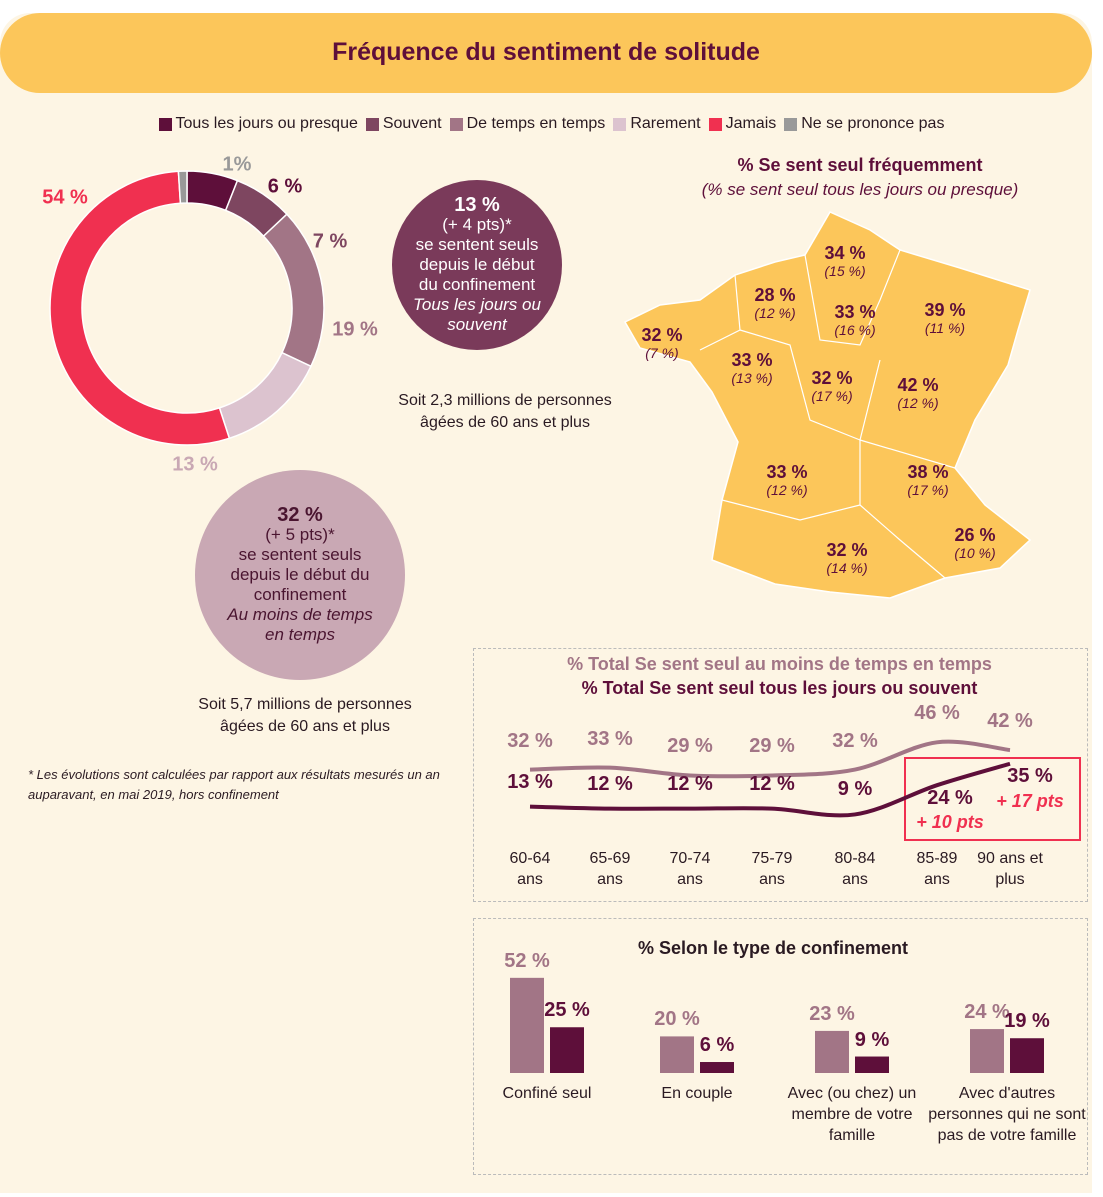 The image size is (1103, 1197). Describe the element at coordinates (950, 822) in the screenshot. I see `annotation: + 10 pts` at that location.